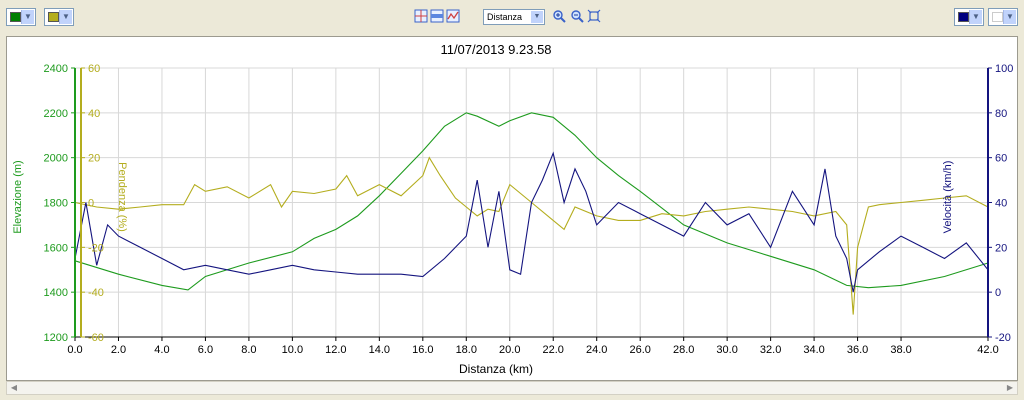 Image resolution: width=1024 pixels, height=400 pixels. I want to click on x-tick-label: 14.0, so click(379, 350).